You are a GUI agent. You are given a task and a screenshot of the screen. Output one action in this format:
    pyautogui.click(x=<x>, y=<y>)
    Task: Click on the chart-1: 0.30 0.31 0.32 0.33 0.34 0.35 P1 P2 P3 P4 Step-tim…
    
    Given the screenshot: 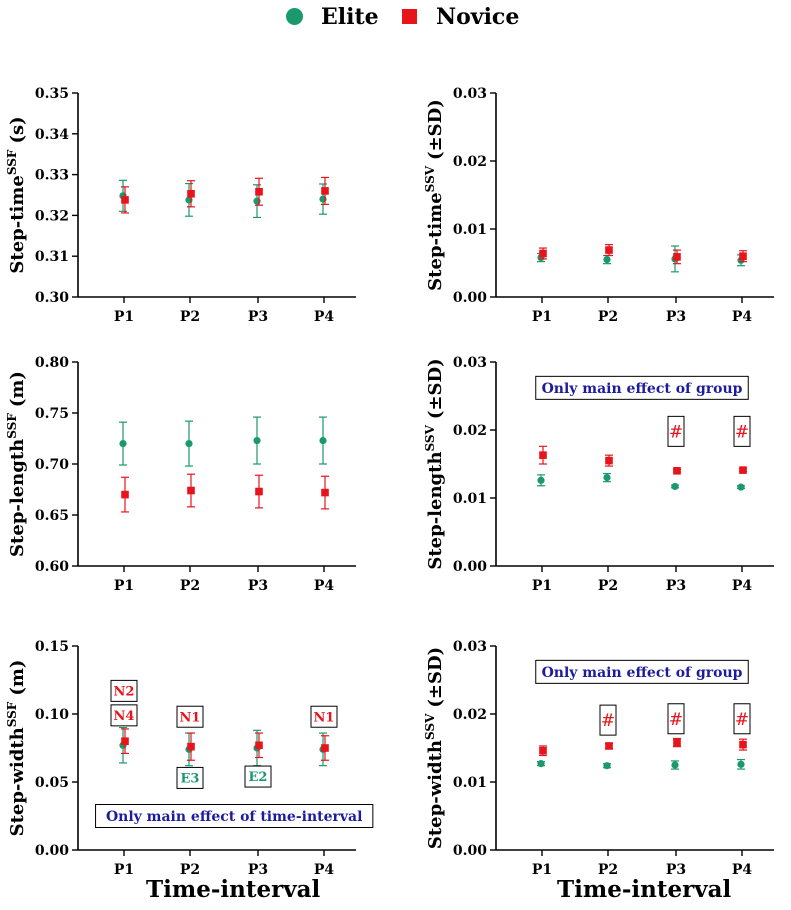 What is the action you would take?
    pyautogui.click(x=180, y=205)
    